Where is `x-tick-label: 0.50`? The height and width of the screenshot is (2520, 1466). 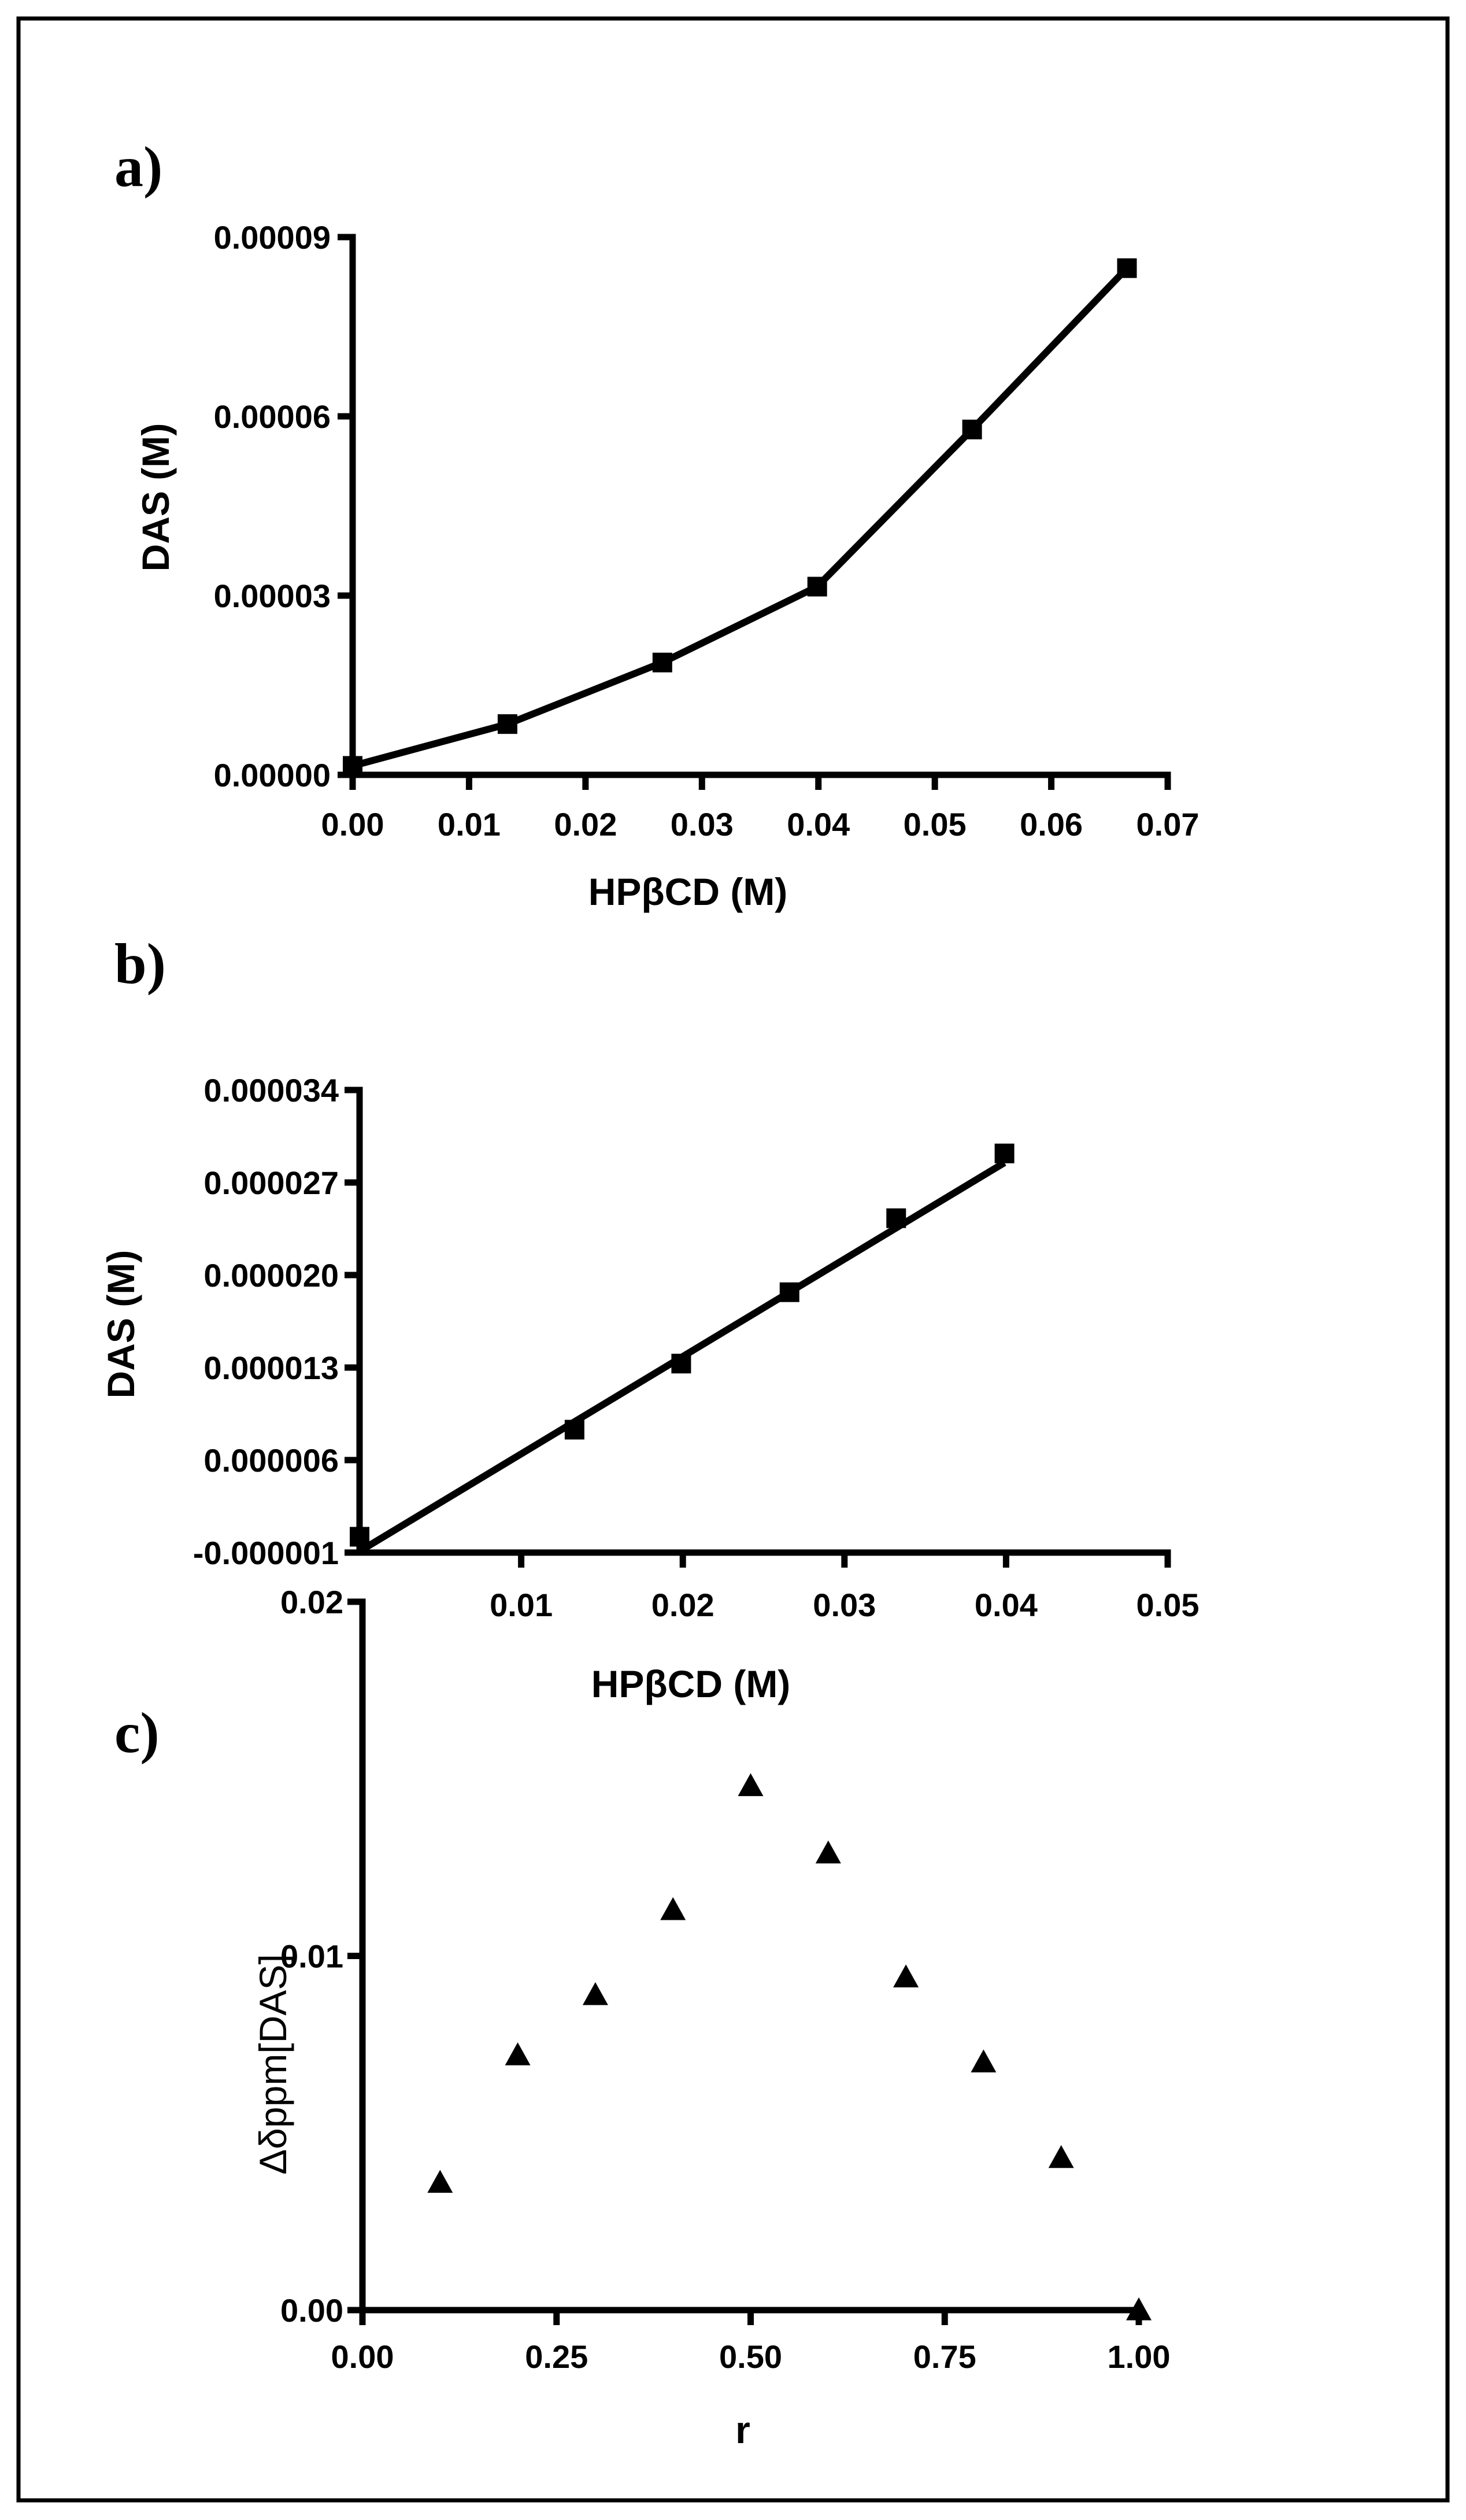
x-tick-label: 0.50 is located at coordinates (750, 2356).